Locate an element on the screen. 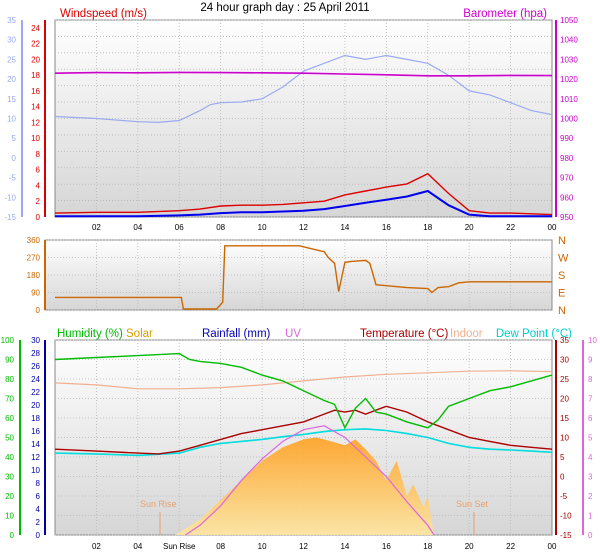 The width and height of the screenshot is (600, 555). inner-left-tick-label: 12 is located at coordinates (35, 122).